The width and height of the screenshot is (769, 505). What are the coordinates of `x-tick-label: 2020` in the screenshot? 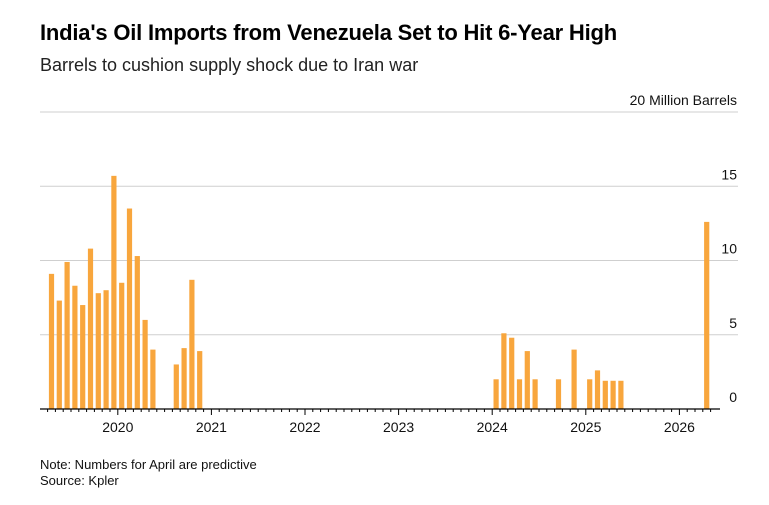 It's located at (117, 427).